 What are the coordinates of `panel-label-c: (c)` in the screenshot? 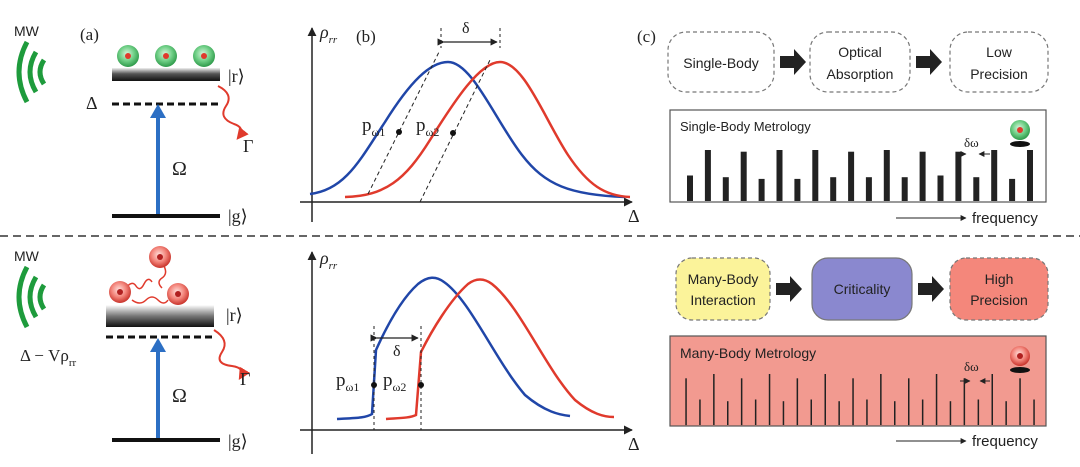 It's located at (646, 36).